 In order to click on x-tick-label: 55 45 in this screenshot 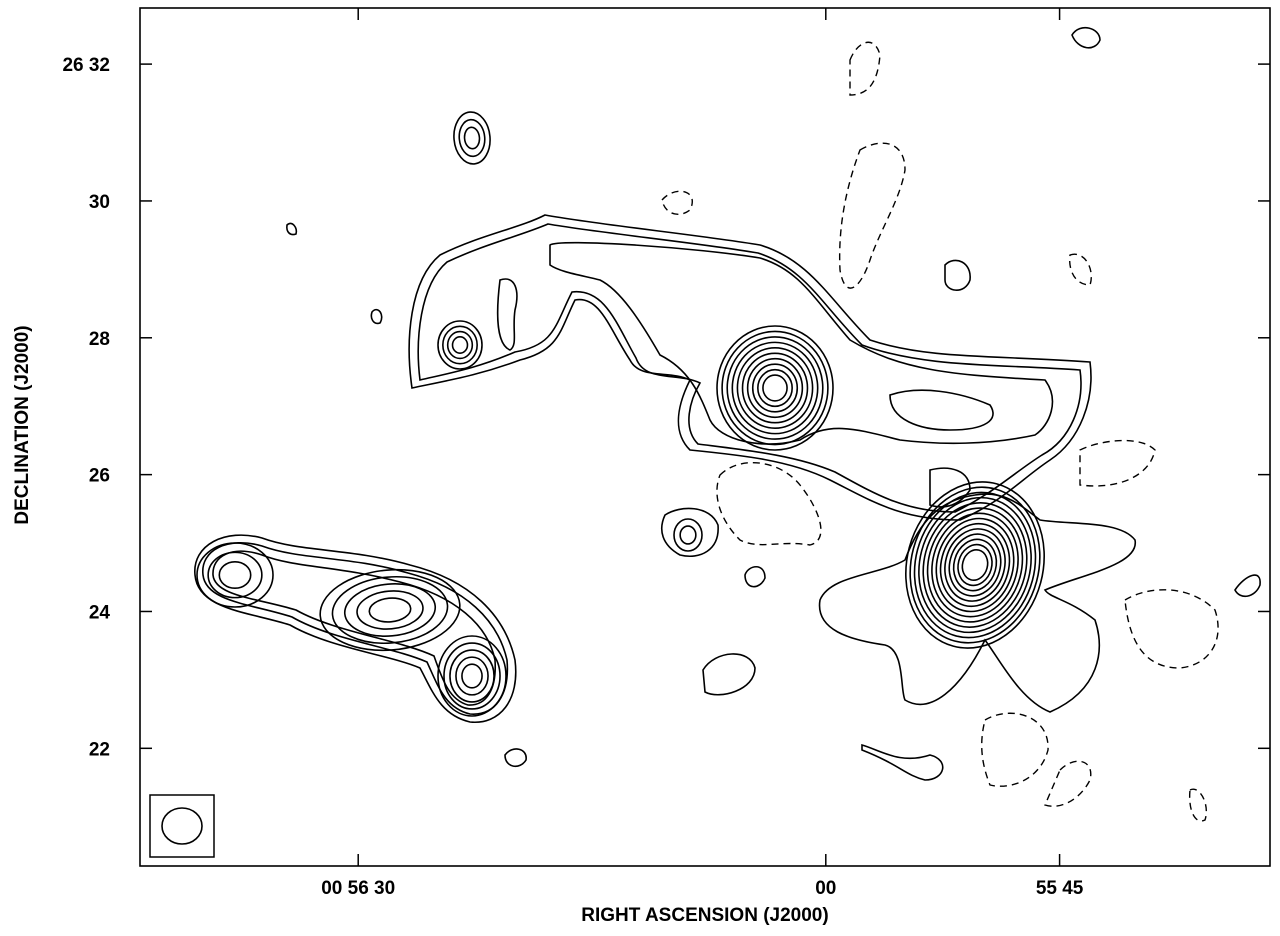, I will do `click(1060, 888)`.